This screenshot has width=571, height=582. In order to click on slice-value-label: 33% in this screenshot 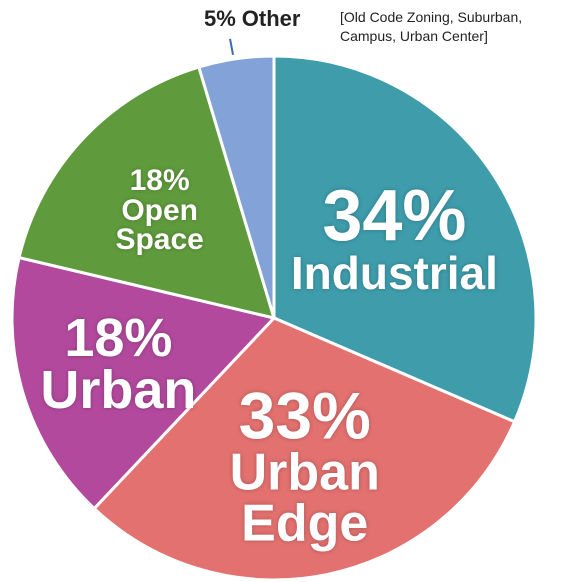, I will do `click(304, 415)`.